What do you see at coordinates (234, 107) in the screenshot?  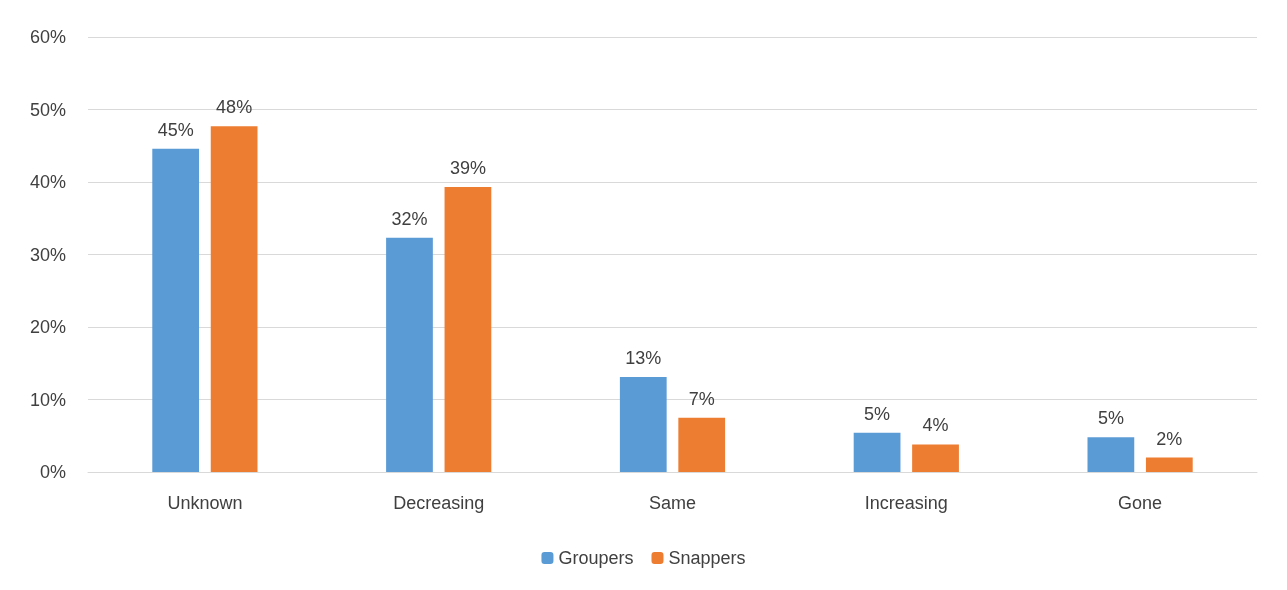 I see `data-label: 48%` at bounding box center [234, 107].